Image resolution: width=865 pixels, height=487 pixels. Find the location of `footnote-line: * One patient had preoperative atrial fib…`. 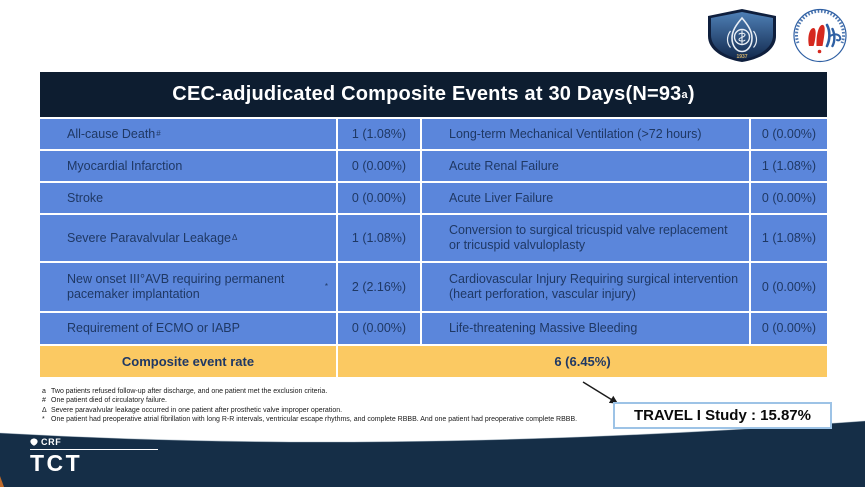

footnote-line: * One patient had preoperative atrial fib… is located at coordinates (332, 419).